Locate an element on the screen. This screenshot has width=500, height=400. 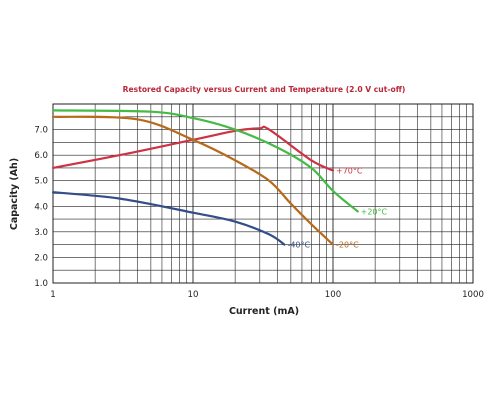
series-label: +20°C is located at coordinates (374, 211).